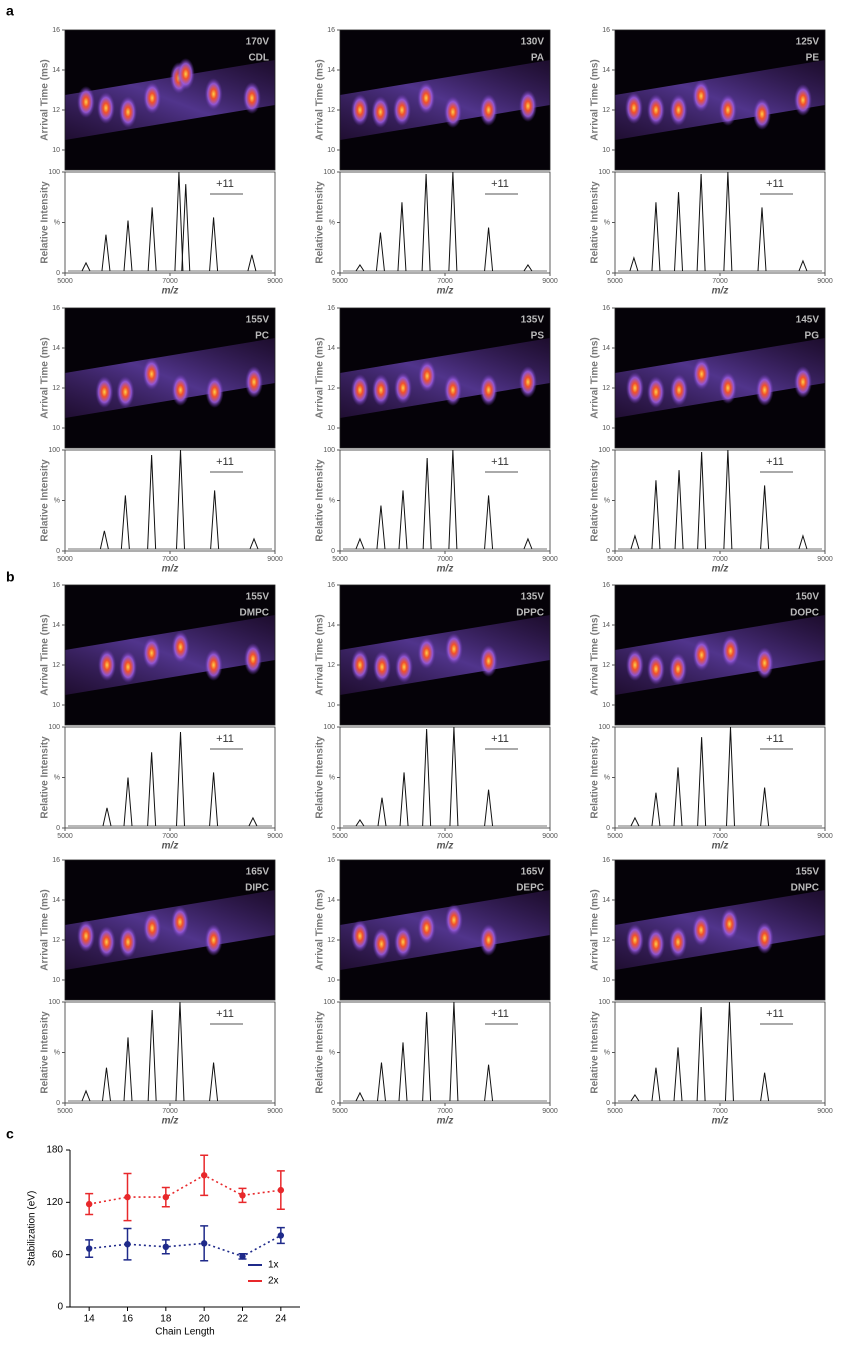 The width and height of the screenshot is (841, 1346). I want to click on series-line, so click(185, 1189).